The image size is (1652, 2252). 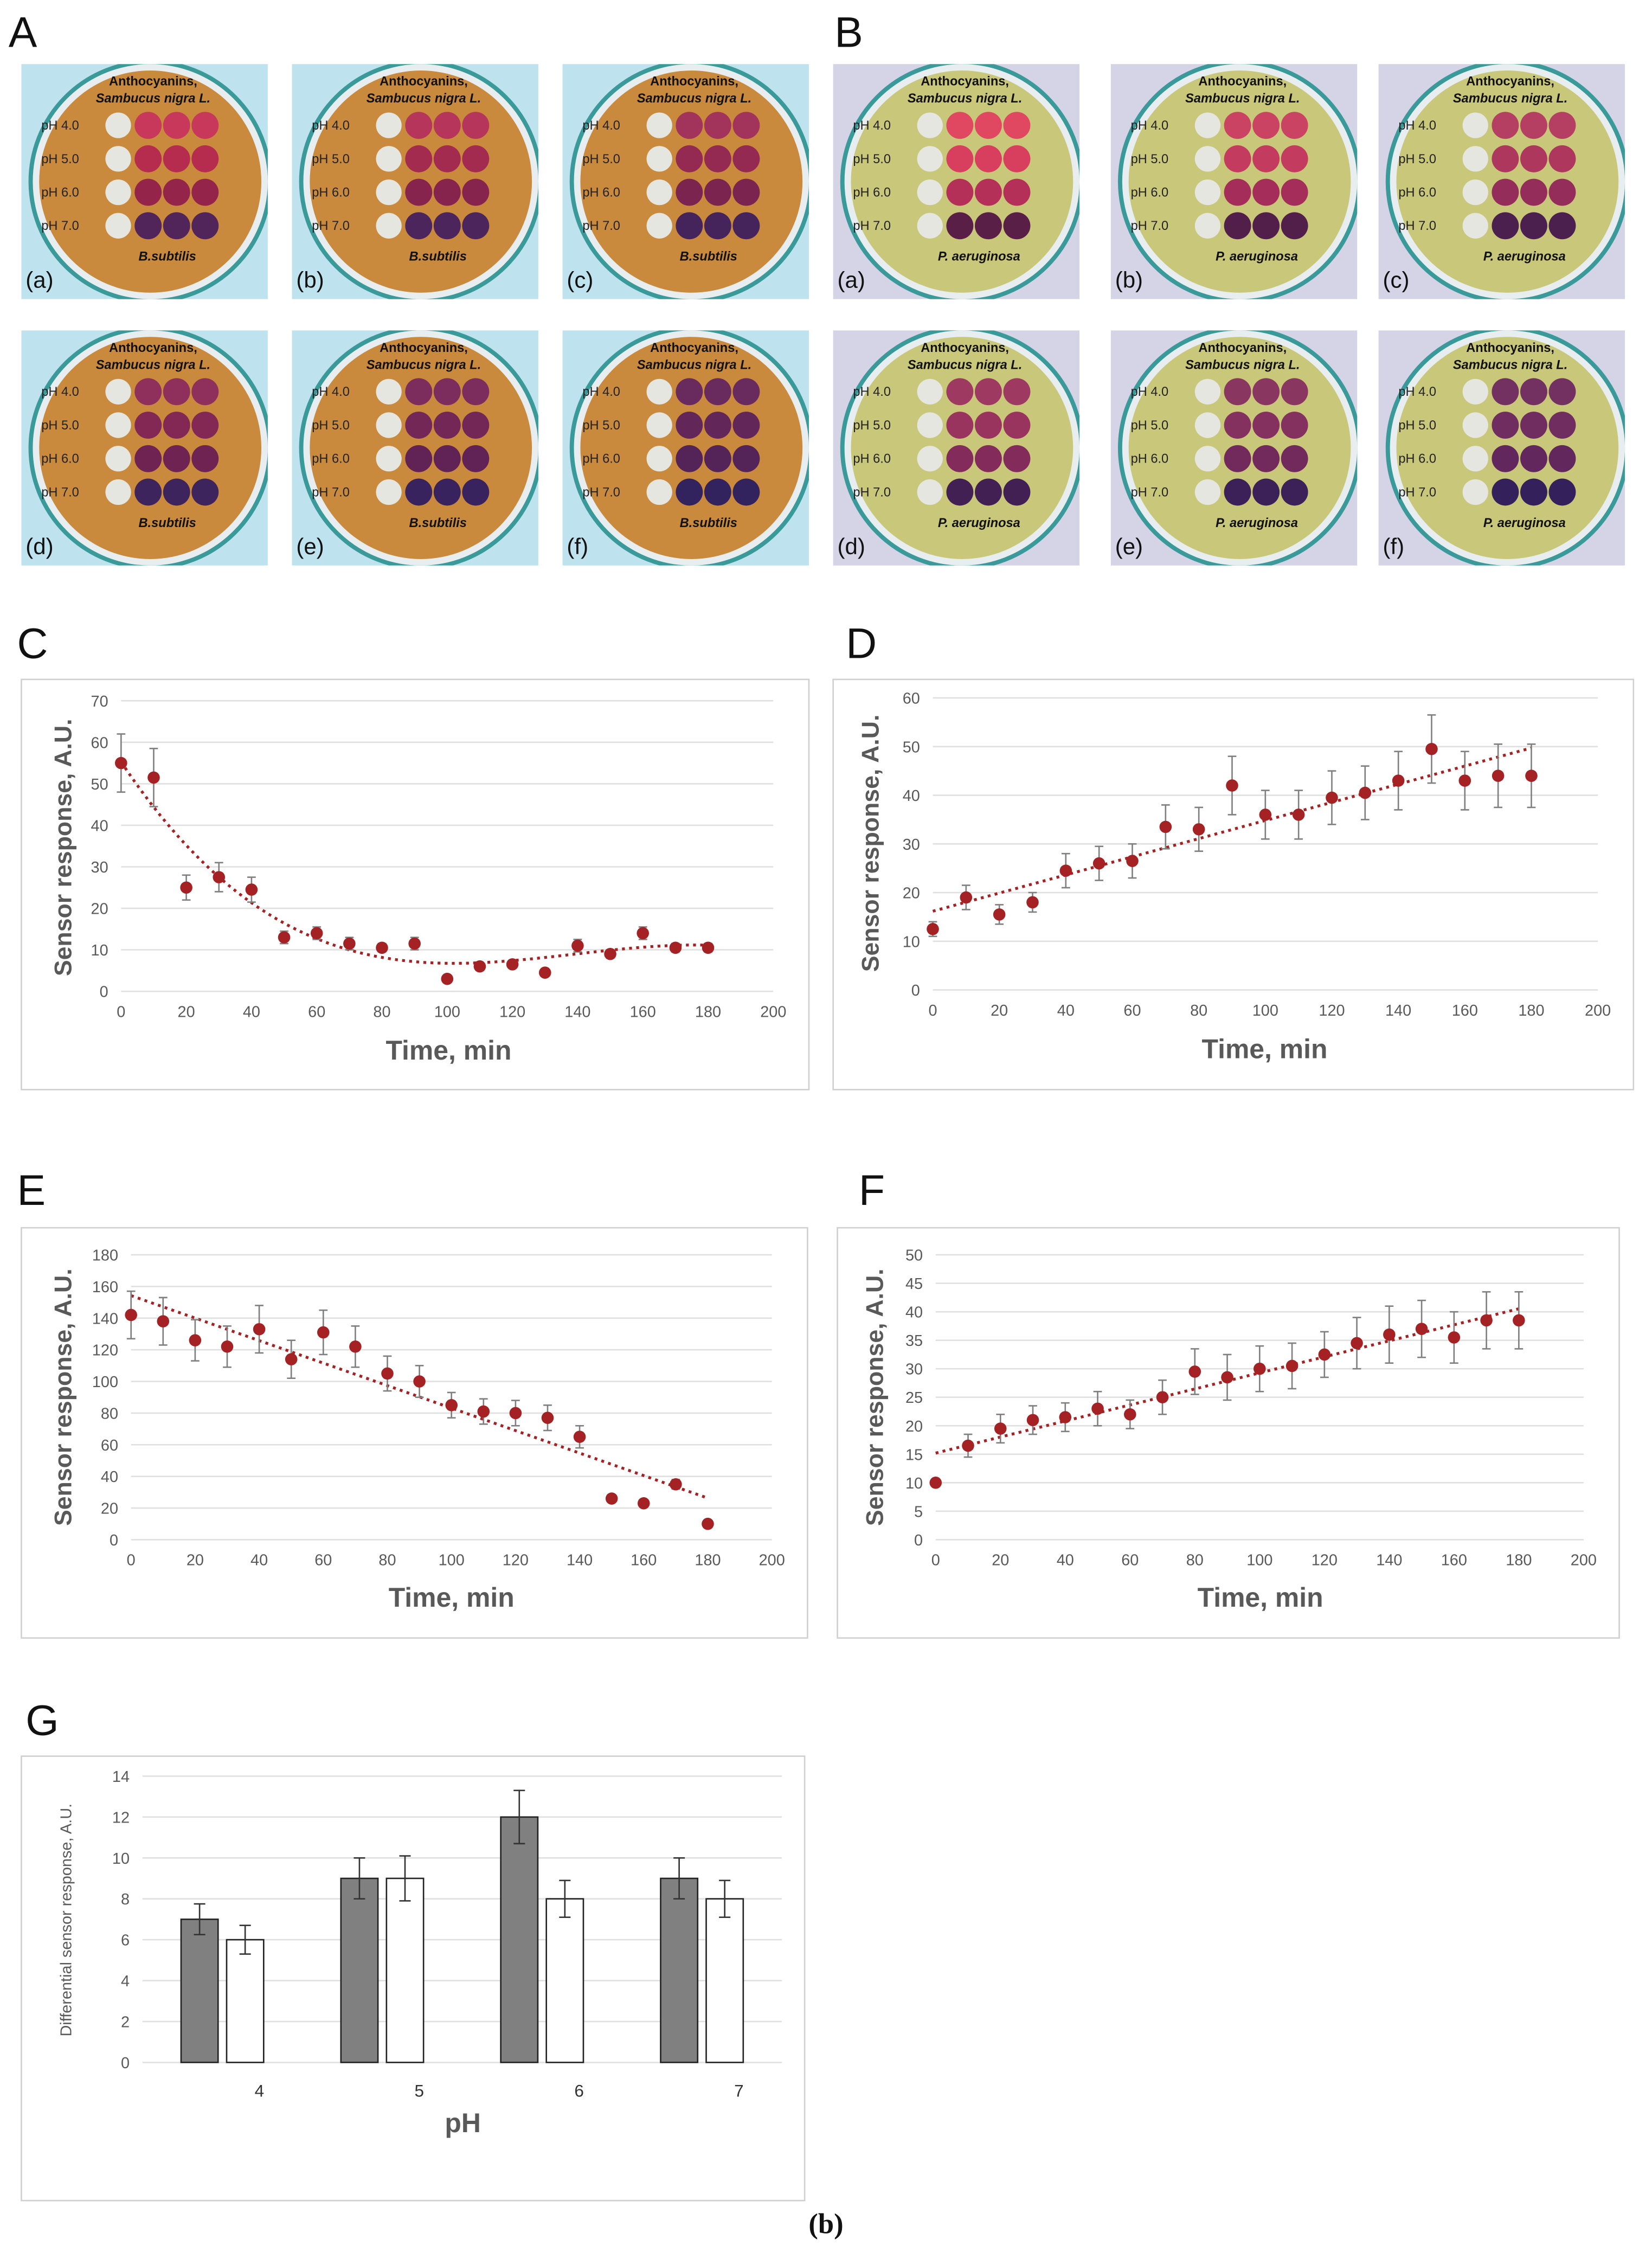 What do you see at coordinates (260, 2090) in the screenshot?
I see `x-tick-label: 4` at bounding box center [260, 2090].